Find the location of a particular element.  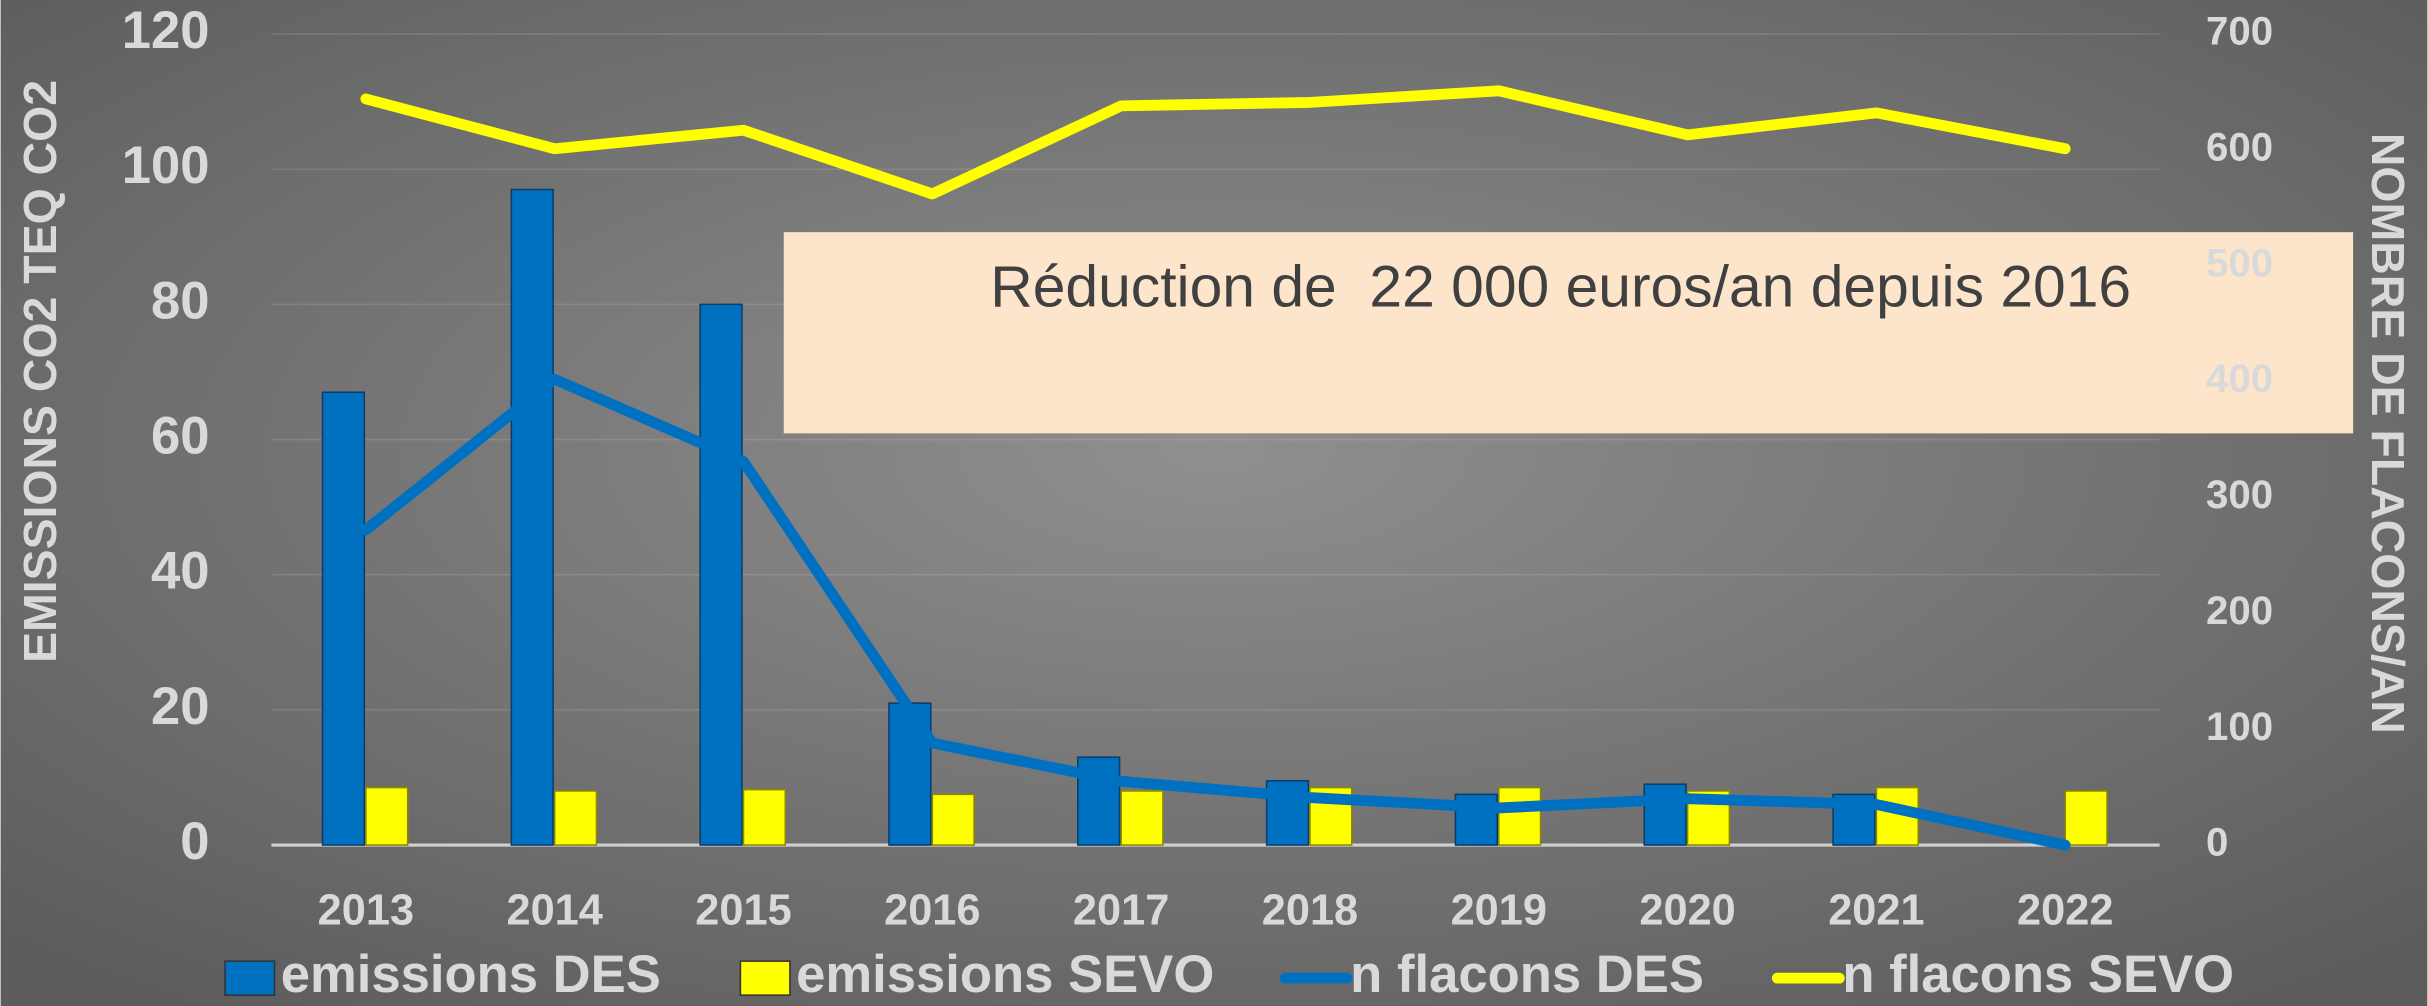

y-tick-label: 60 is located at coordinates (180, 435).